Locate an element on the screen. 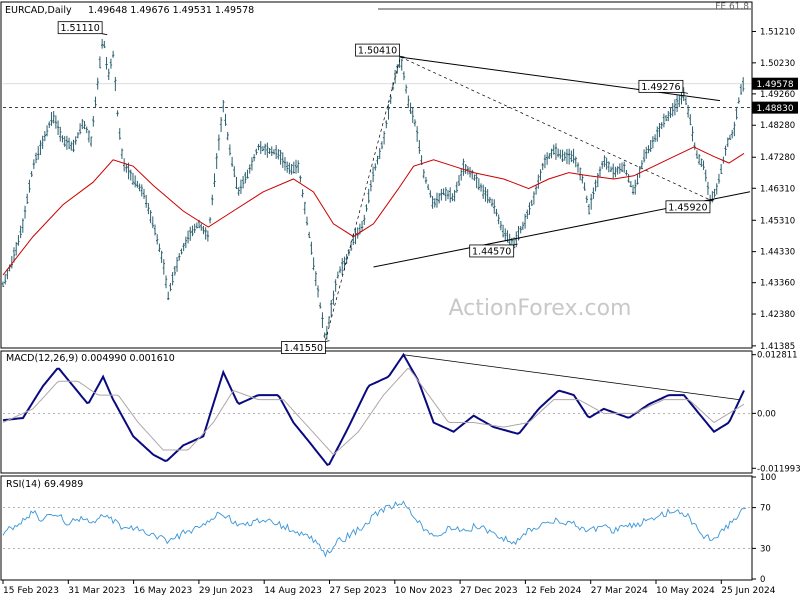  x-tick-label: 31 Mar 2023 is located at coordinates (96, 591).